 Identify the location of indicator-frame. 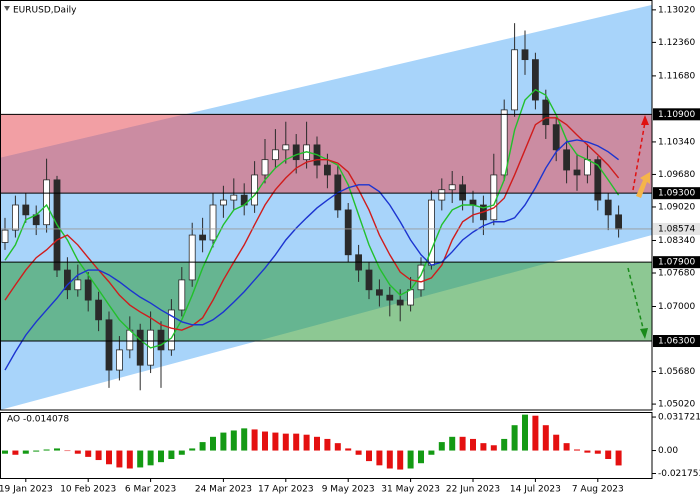
(326, 445).